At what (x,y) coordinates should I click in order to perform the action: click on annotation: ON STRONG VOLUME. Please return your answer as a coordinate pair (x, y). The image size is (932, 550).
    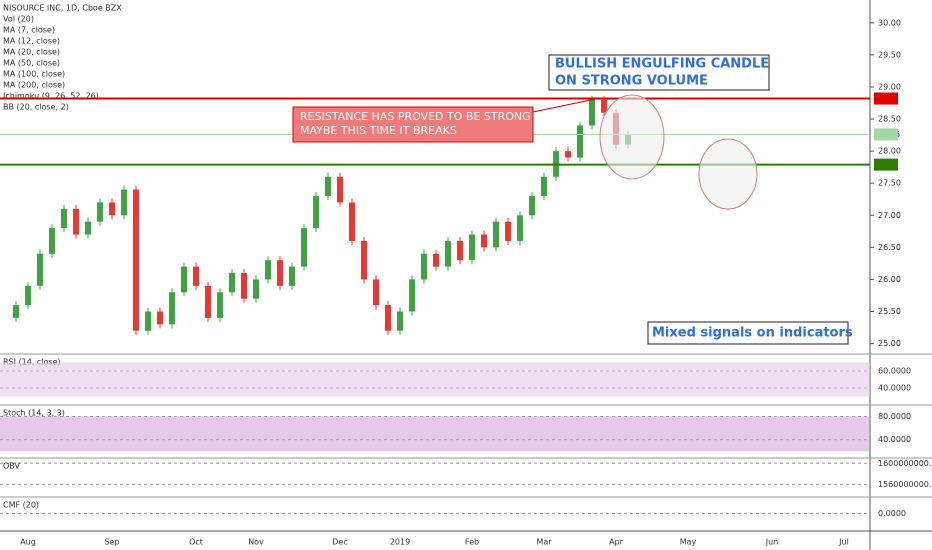
    Looking at the image, I should click on (631, 81).